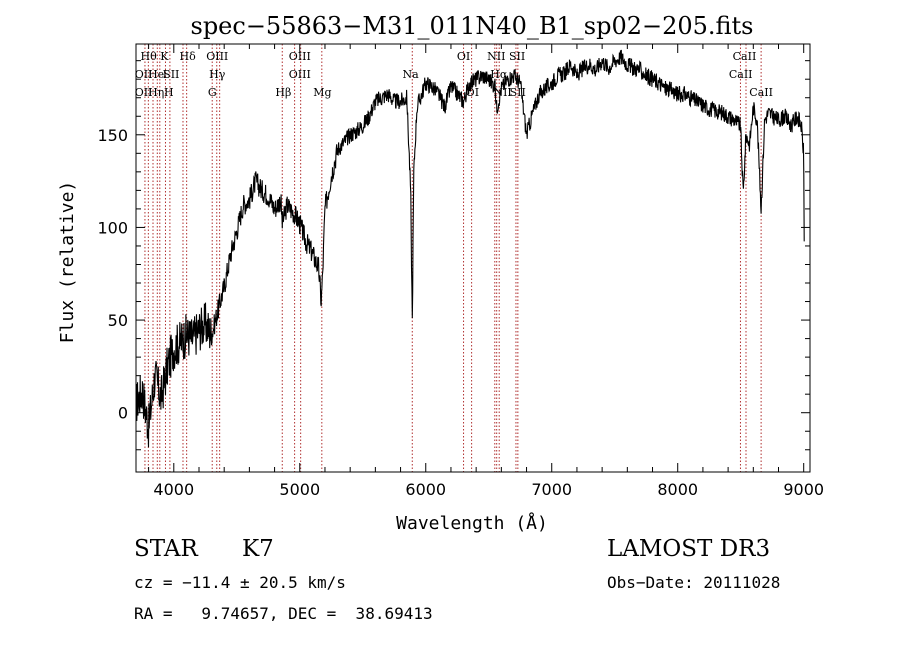  I want to click on y-tick-label: 150, so click(112, 135).